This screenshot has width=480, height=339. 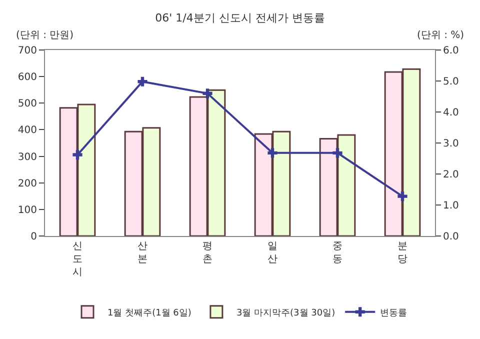 What do you see at coordinates (27, 51) in the screenshot?
I see `y-tick-label: 700` at bounding box center [27, 51].